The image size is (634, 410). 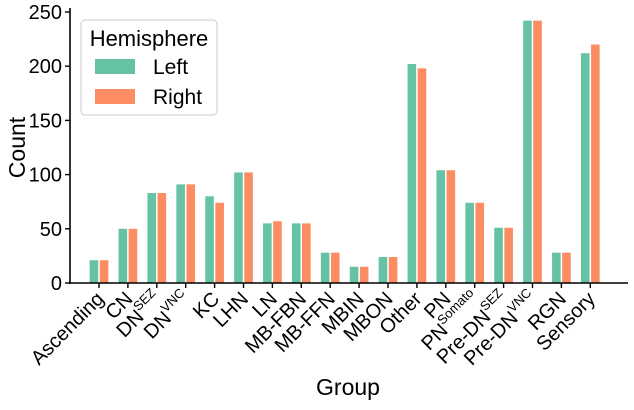 What do you see at coordinates (115, 96) in the screenshot?
I see `legend-swatch-right` at bounding box center [115, 96].